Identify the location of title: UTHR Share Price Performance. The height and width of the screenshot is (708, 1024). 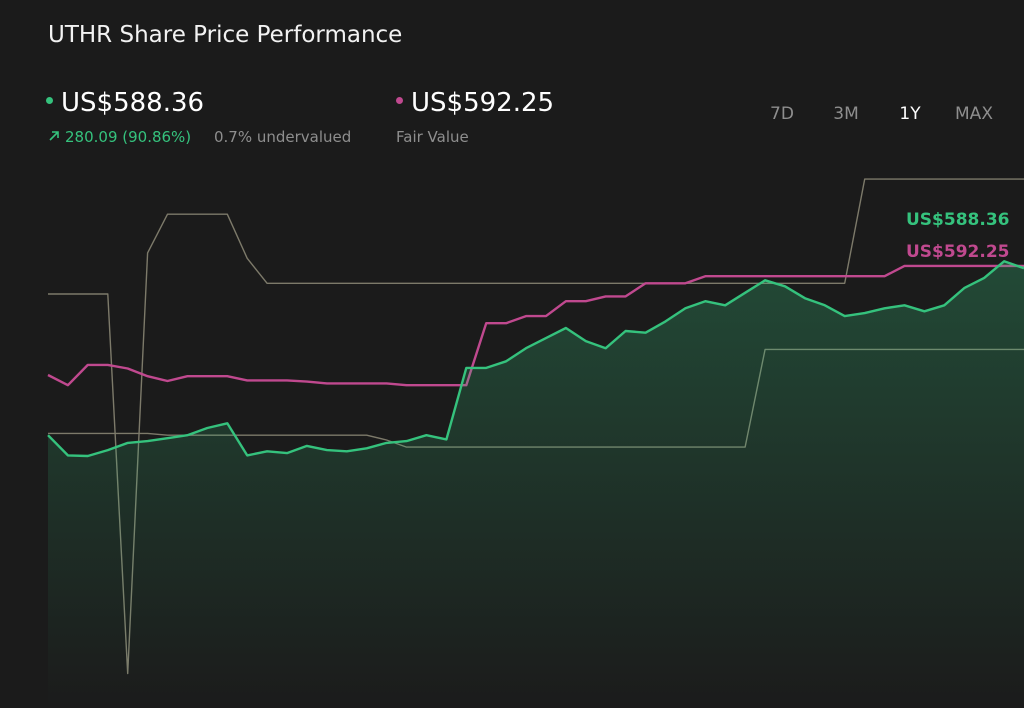
(225, 35).